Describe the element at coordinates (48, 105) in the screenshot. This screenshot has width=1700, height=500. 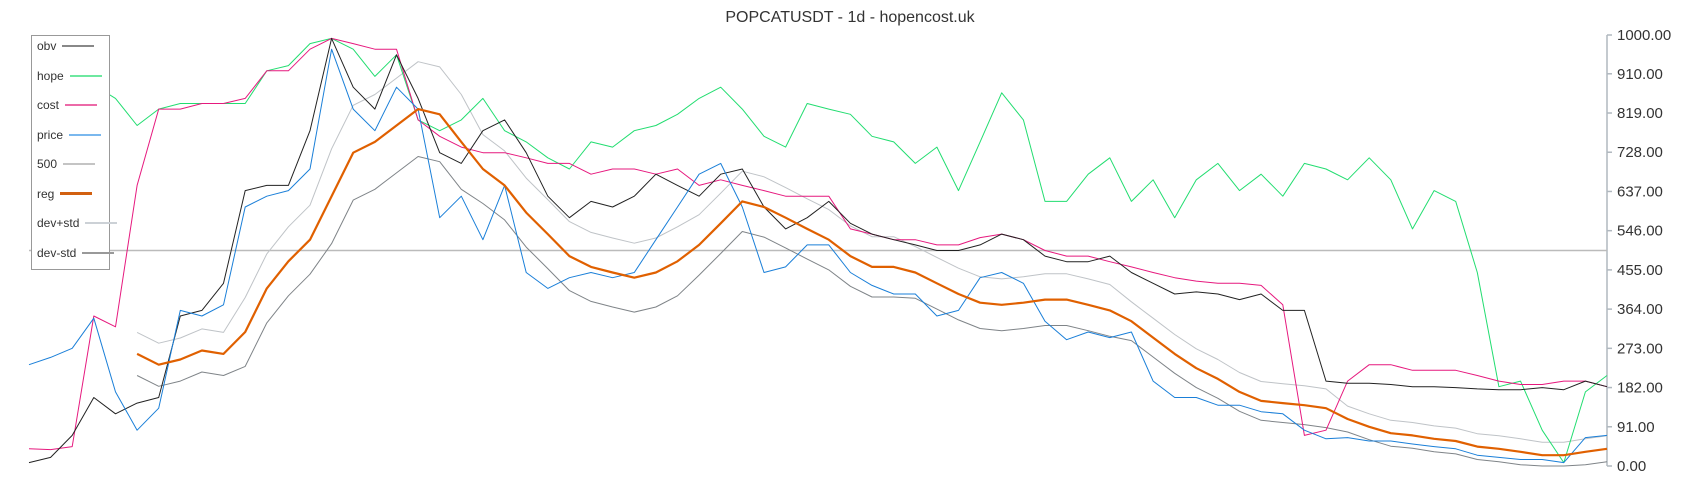
I see `legend-label: cost` at that location.